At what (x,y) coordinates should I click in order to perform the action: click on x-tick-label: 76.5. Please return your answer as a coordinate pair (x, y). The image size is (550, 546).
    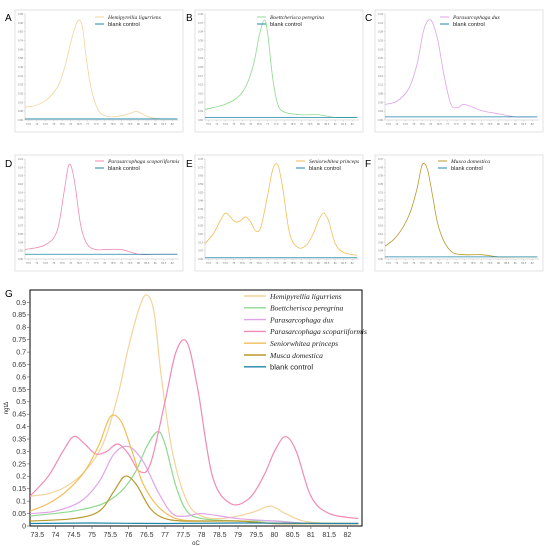
    Looking at the image, I should click on (80, 263).